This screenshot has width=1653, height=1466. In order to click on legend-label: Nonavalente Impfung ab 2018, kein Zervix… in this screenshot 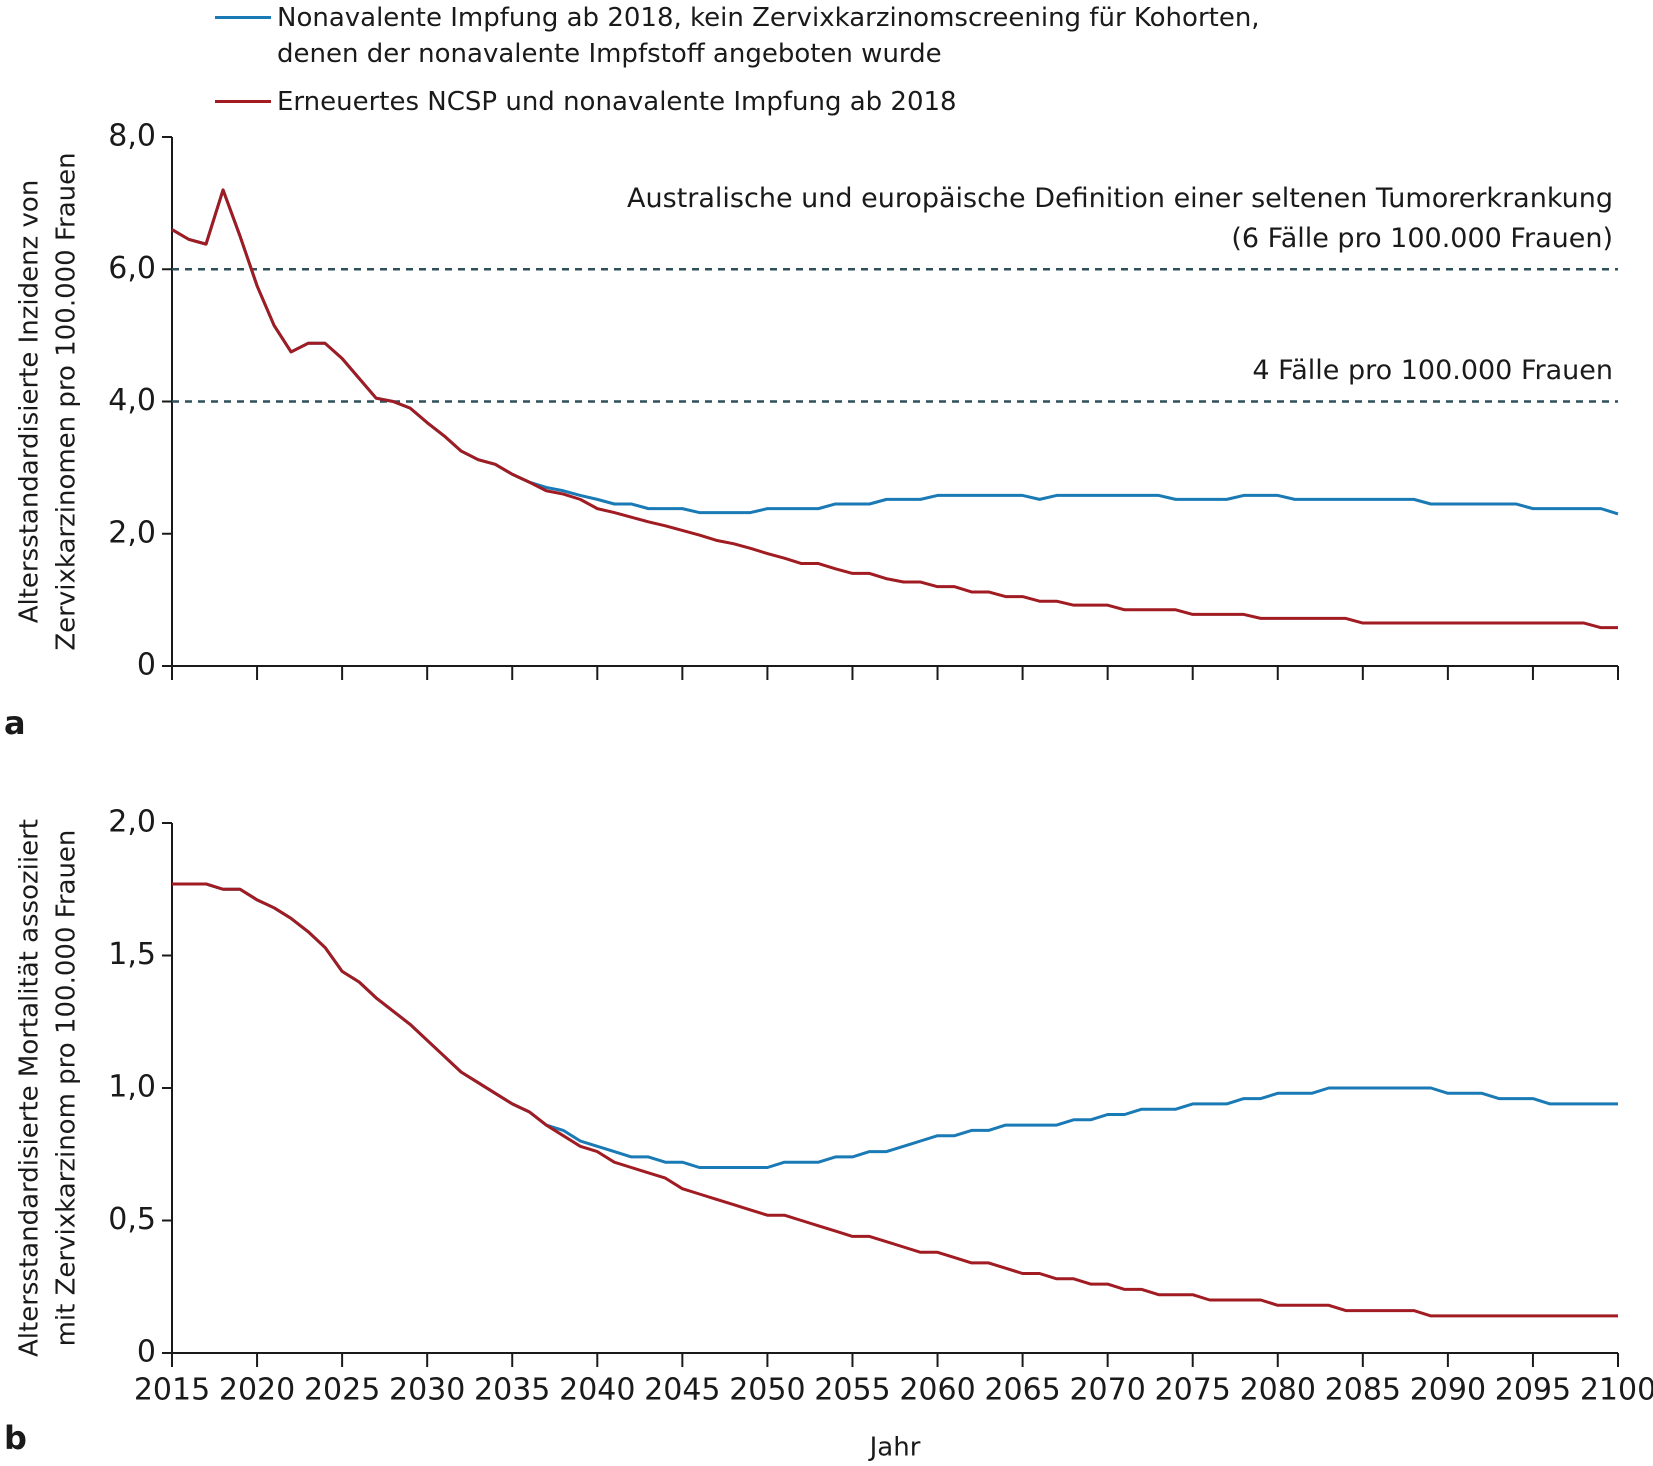, I will do `click(768, 36)`.